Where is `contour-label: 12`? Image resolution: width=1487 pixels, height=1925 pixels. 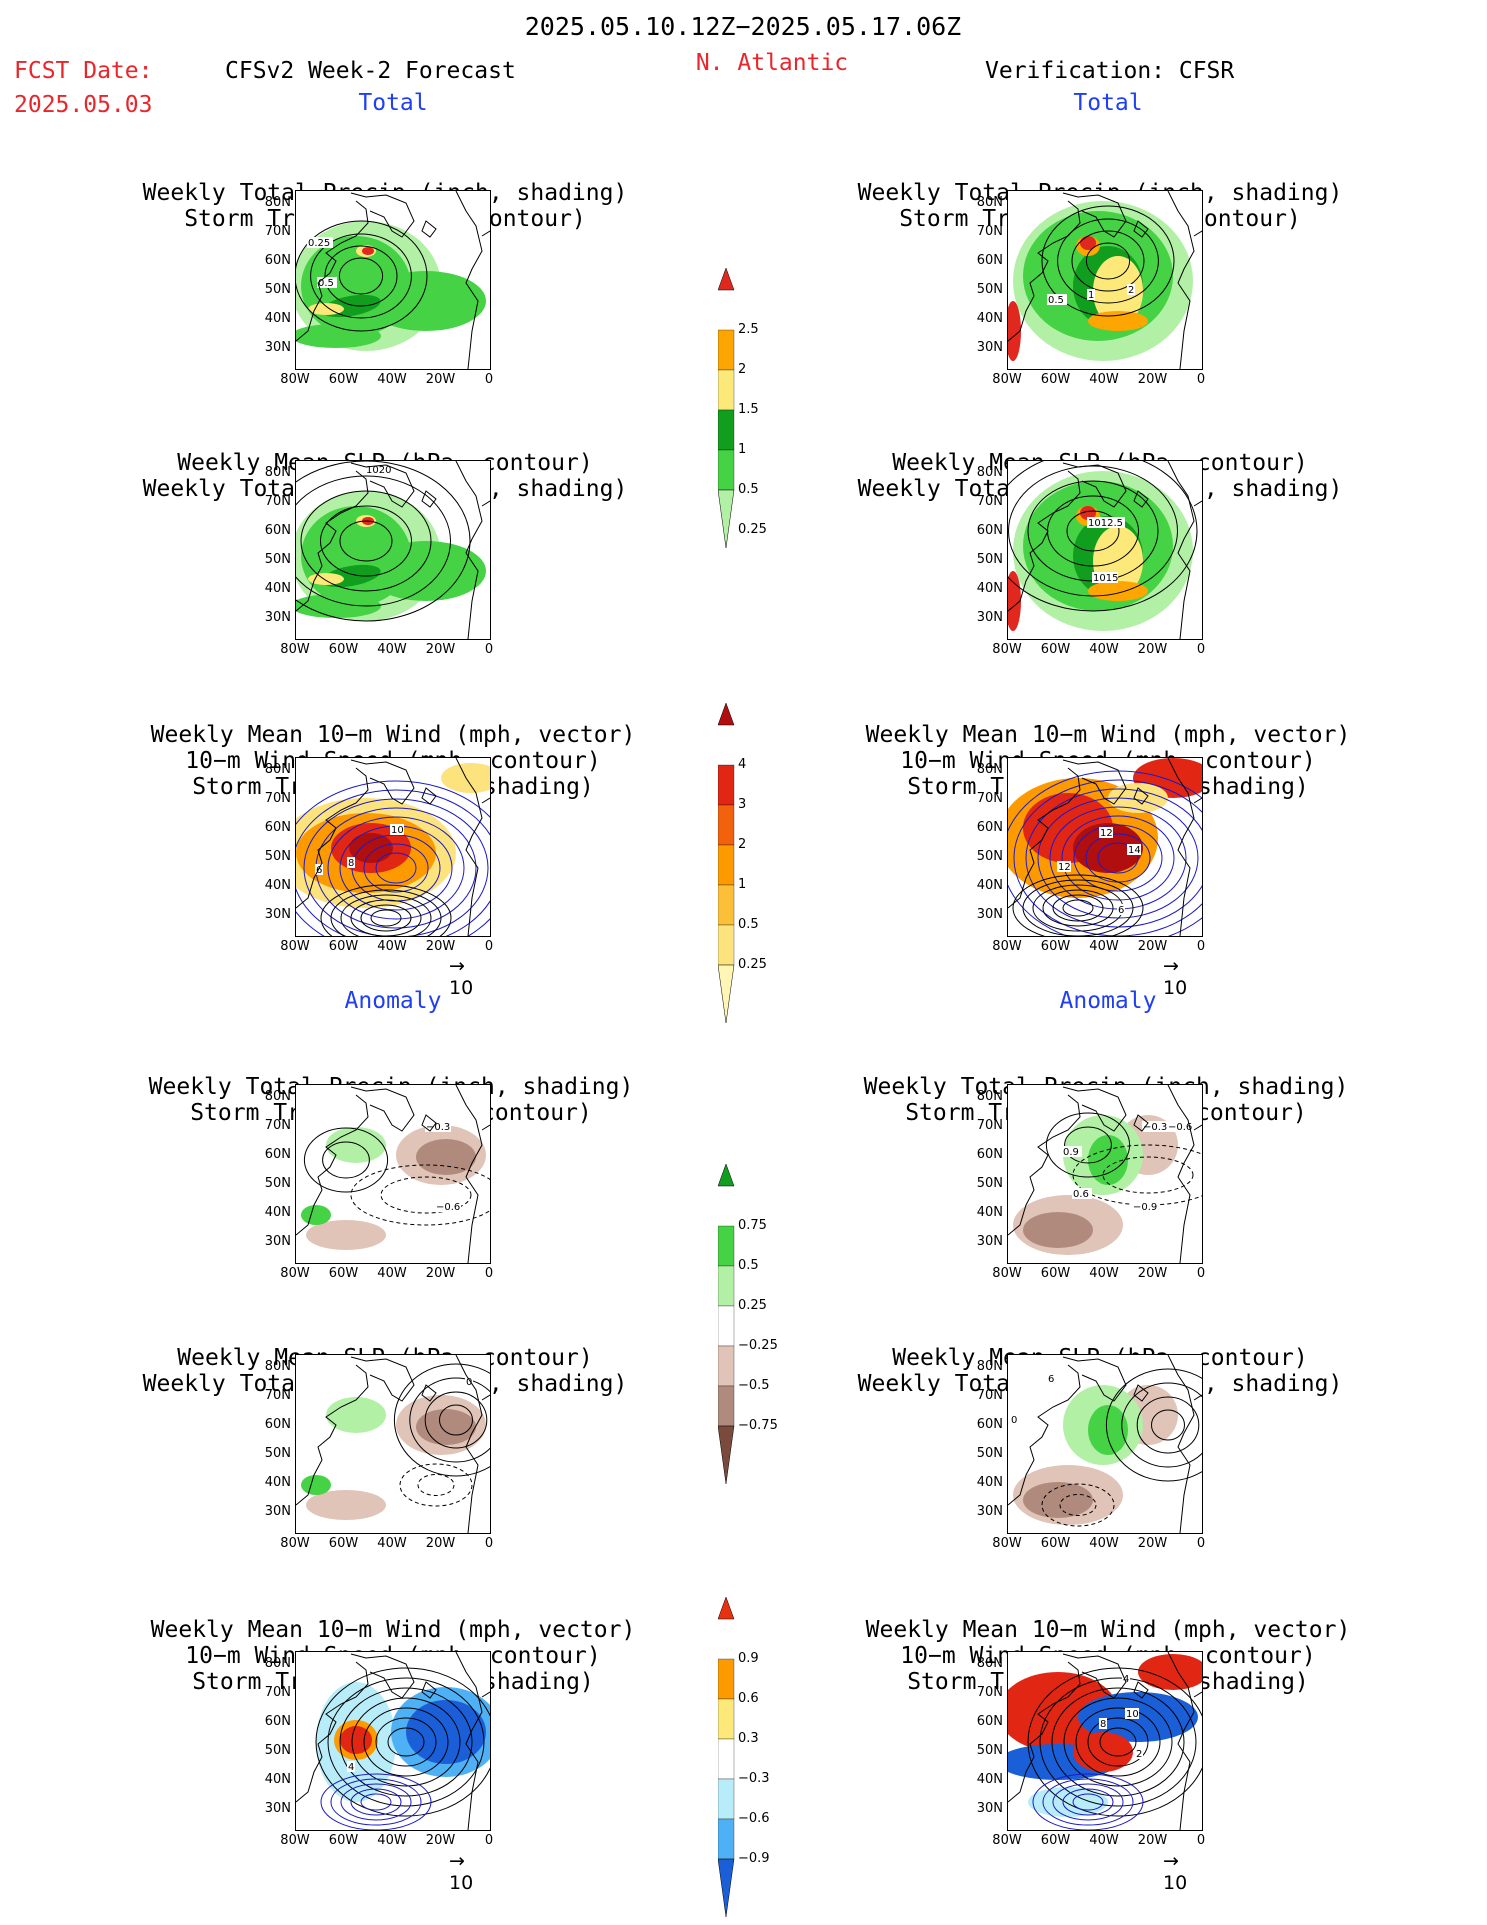
contour-label: 12 is located at coordinates (1064, 867).